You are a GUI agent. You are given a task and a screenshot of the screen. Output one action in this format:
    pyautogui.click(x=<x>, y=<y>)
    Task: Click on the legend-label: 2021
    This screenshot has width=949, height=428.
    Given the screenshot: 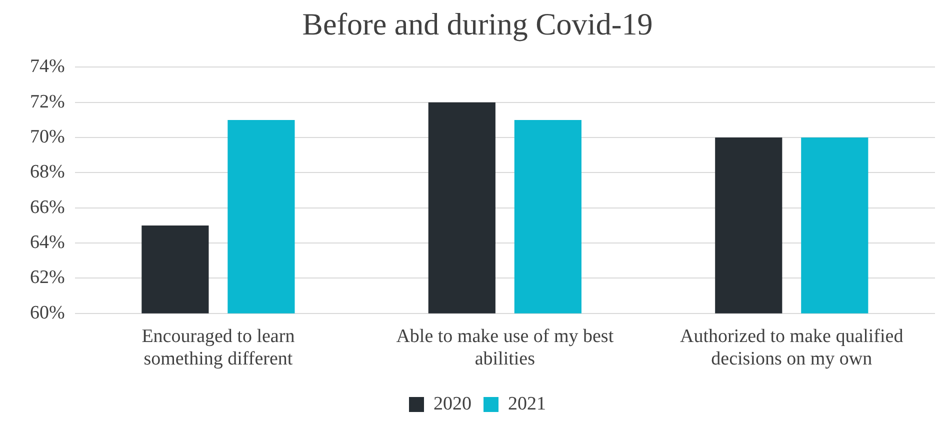 What is the action you would take?
    pyautogui.click(x=527, y=403)
    